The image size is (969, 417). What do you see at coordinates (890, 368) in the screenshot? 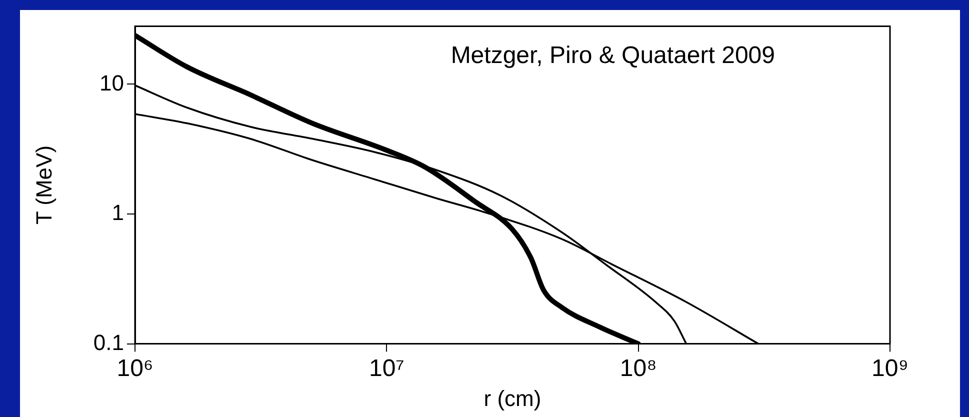
I see `x-tick-label: 10⁹` at bounding box center [890, 368].